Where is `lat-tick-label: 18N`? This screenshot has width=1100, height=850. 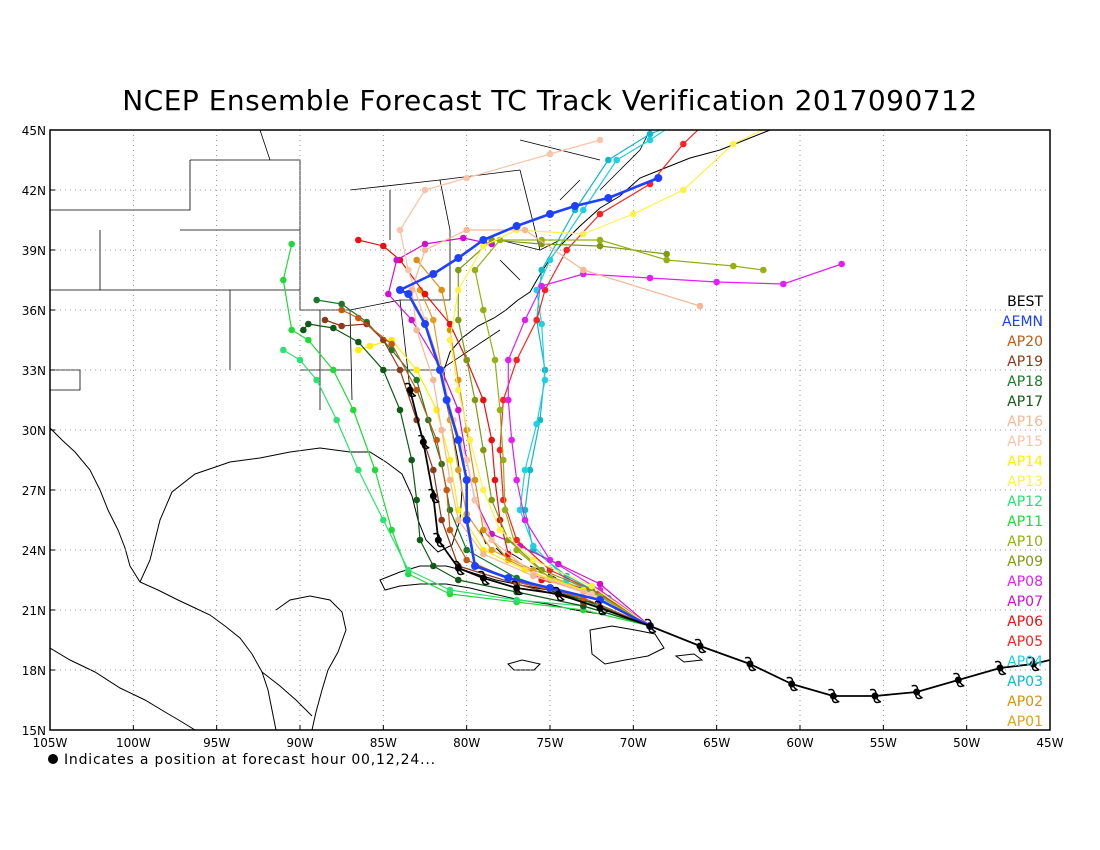 lat-tick-label: 18N is located at coordinates (34, 671).